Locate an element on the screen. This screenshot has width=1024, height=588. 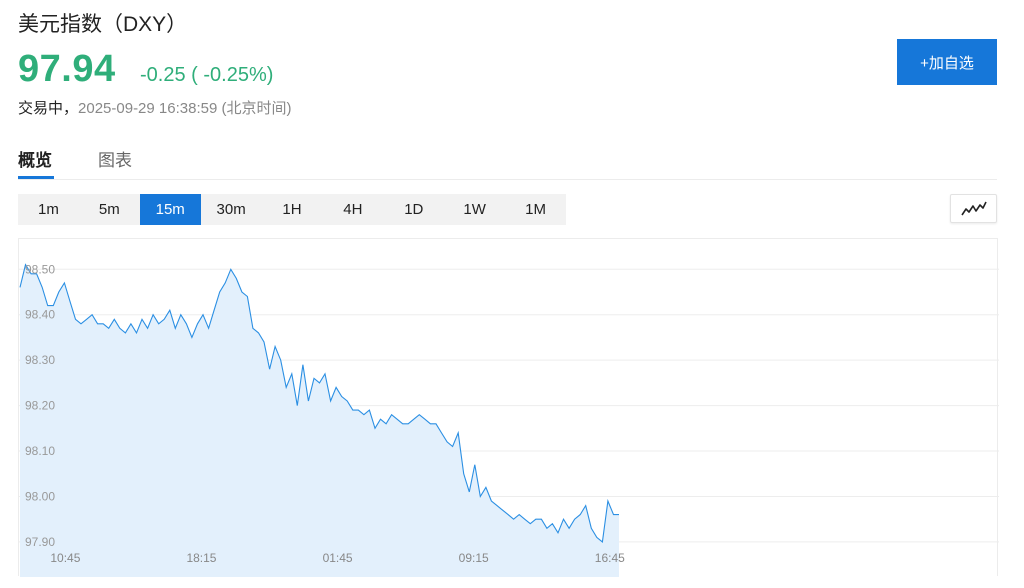
period-15m: 15m is located at coordinates (170, 209).